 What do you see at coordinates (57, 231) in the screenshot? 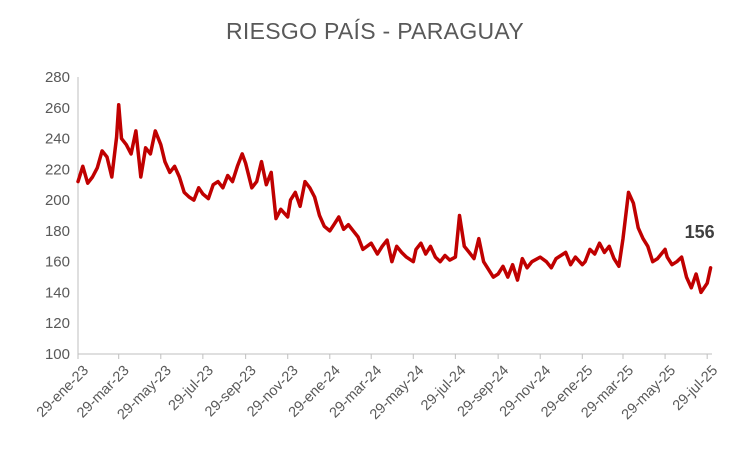
I see `y-tick-label: 180` at bounding box center [57, 231].